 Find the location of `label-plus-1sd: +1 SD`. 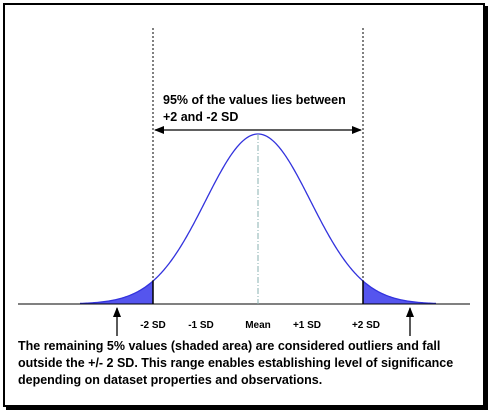

label-plus-1sd: +1 SD is located at coordinates (307, 325).